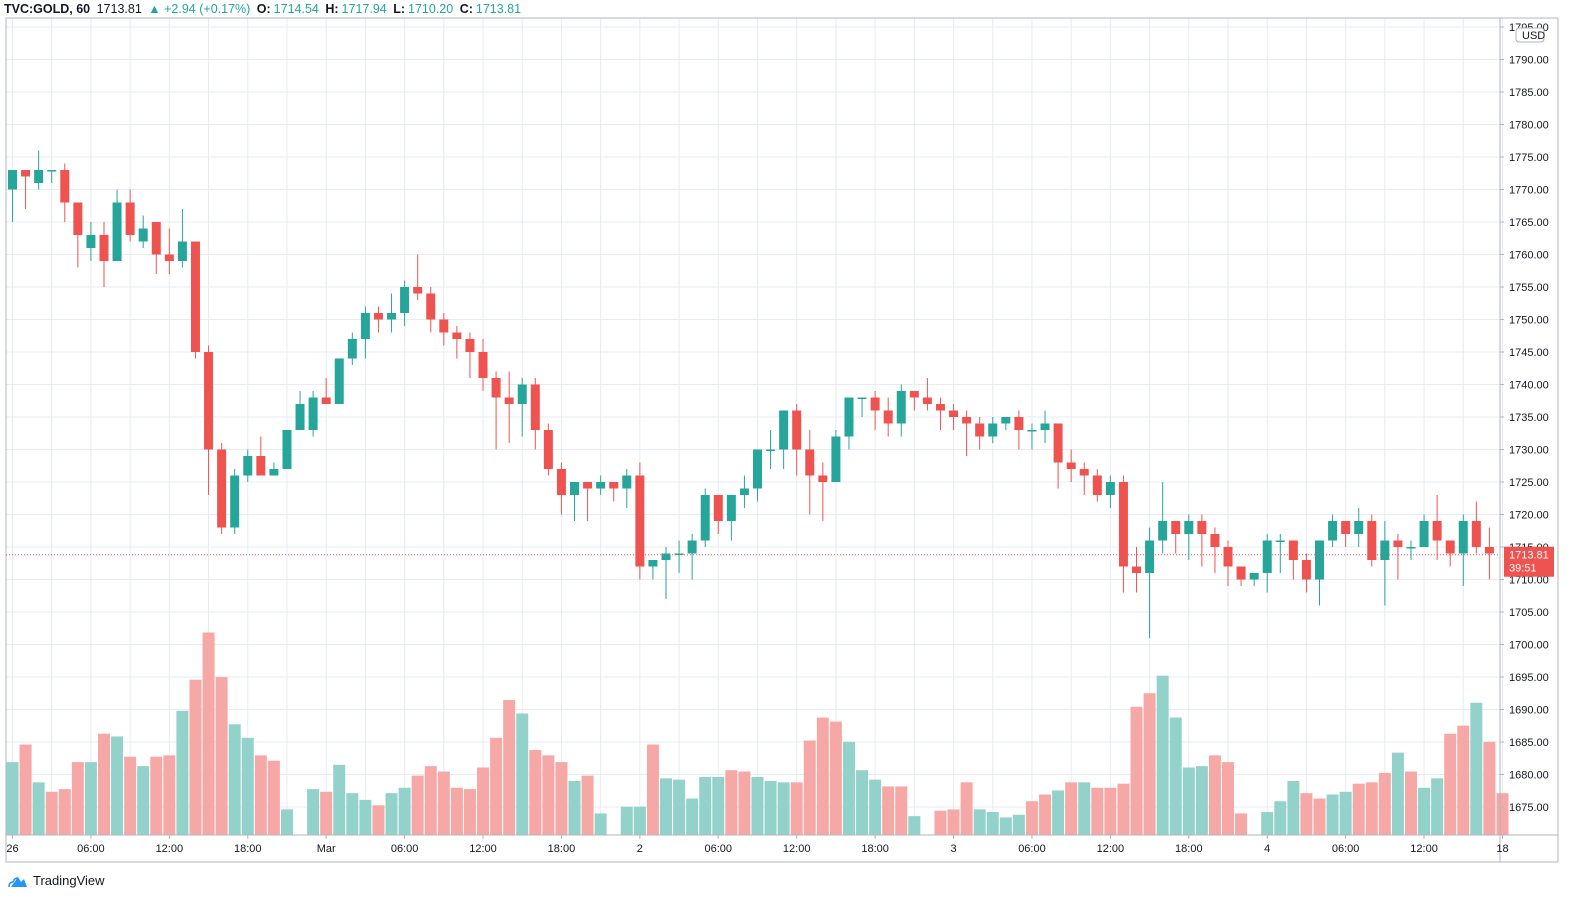  What do you see at coordinates (1529, 743) in the screenshot?
I see `price-tick-label: 1685.00` at bounding box center [1529, 743].